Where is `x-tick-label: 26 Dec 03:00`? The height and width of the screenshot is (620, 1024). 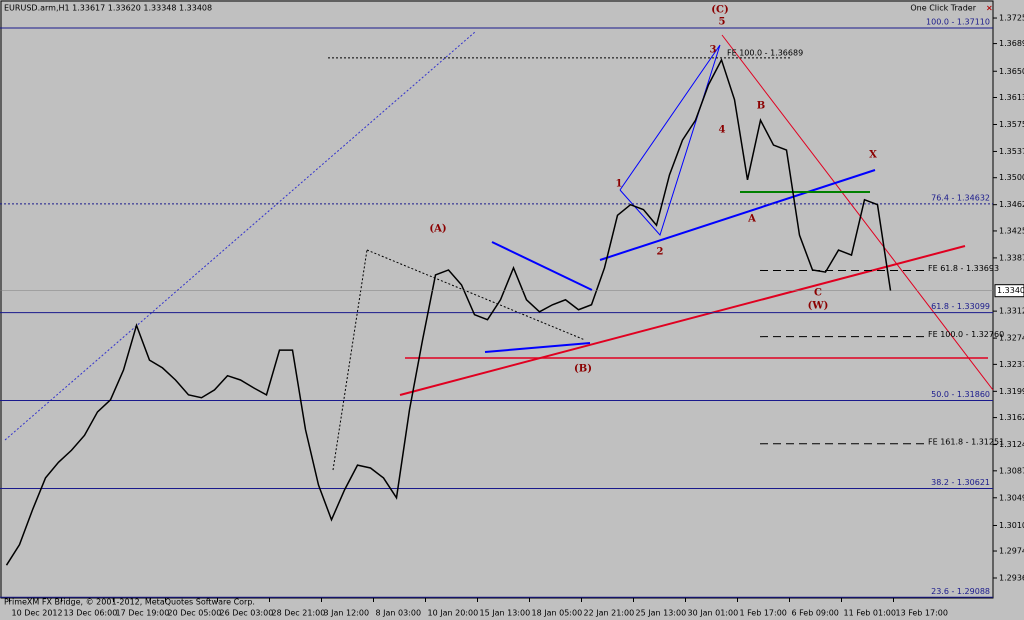 x-tick-label: 26 Dec 03:00 is located at coordinates (247, 613).